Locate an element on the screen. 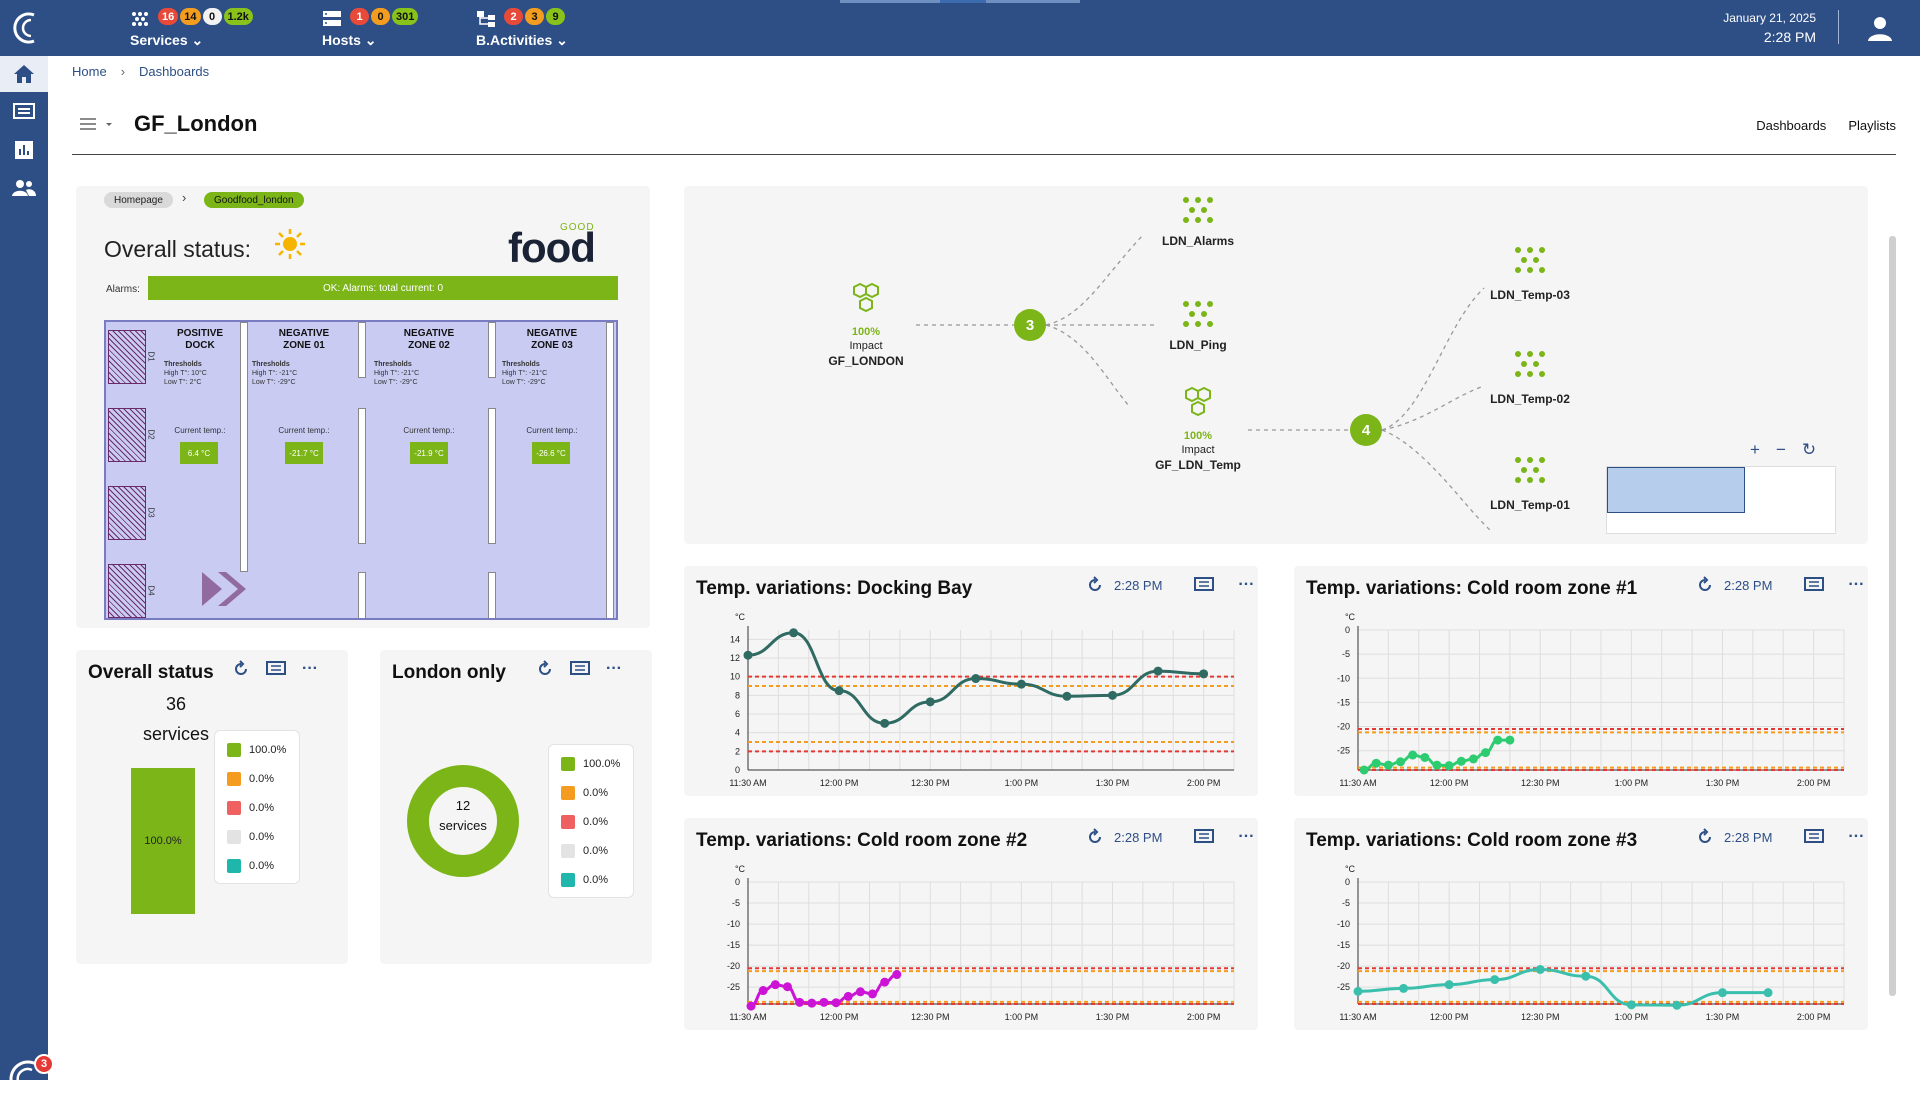 The image size is (1920, 1102). zone-current-temp: -26.6 °C is located at coordinates (551, 453).